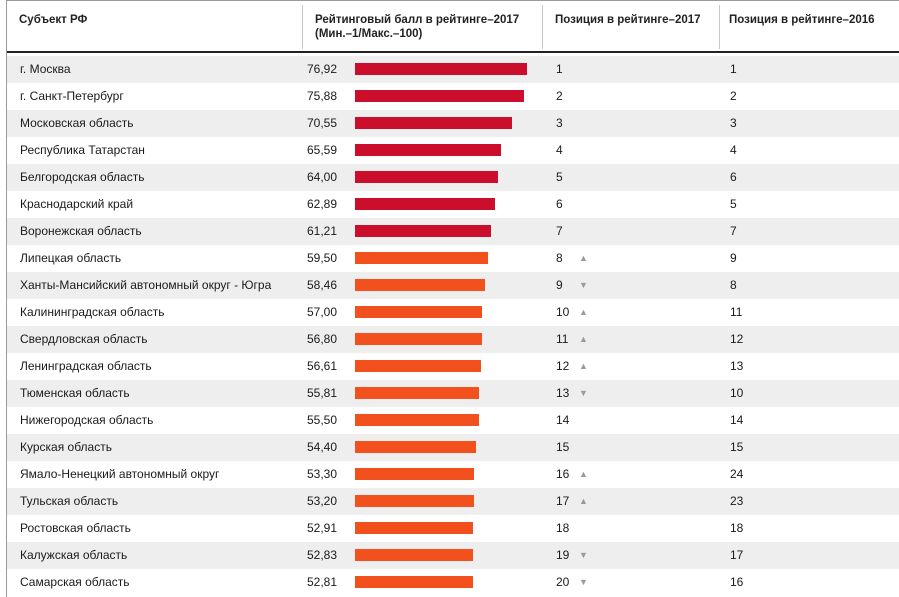 The width and height of the screenshot is (899, 597). I want to click on region-name: Липецкая область, so click(71, 258).